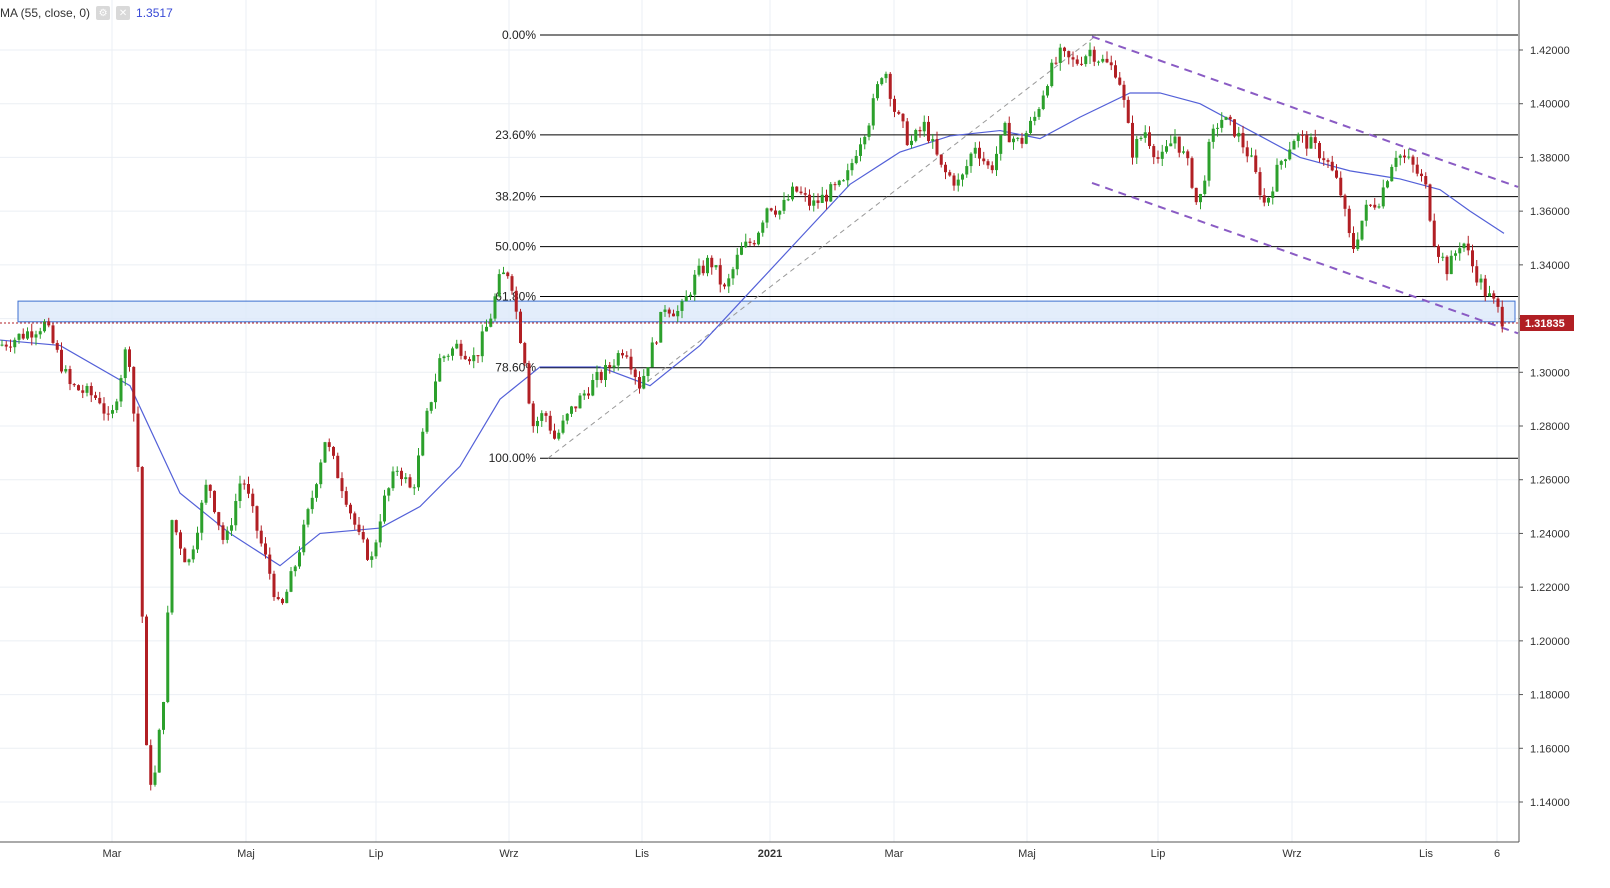 This screenshot has width=1610, height=888. What do you see at coordinates (508, 854) in the screenshot?
I see `x-tick-label: Wrz` at bounding box center [508, 854].